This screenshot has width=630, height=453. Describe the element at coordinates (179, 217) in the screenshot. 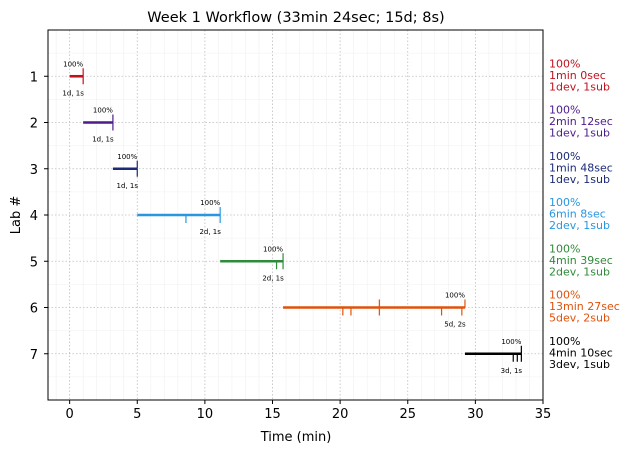

I see `lab-4-group: 100% 2d, 1s` at that location.